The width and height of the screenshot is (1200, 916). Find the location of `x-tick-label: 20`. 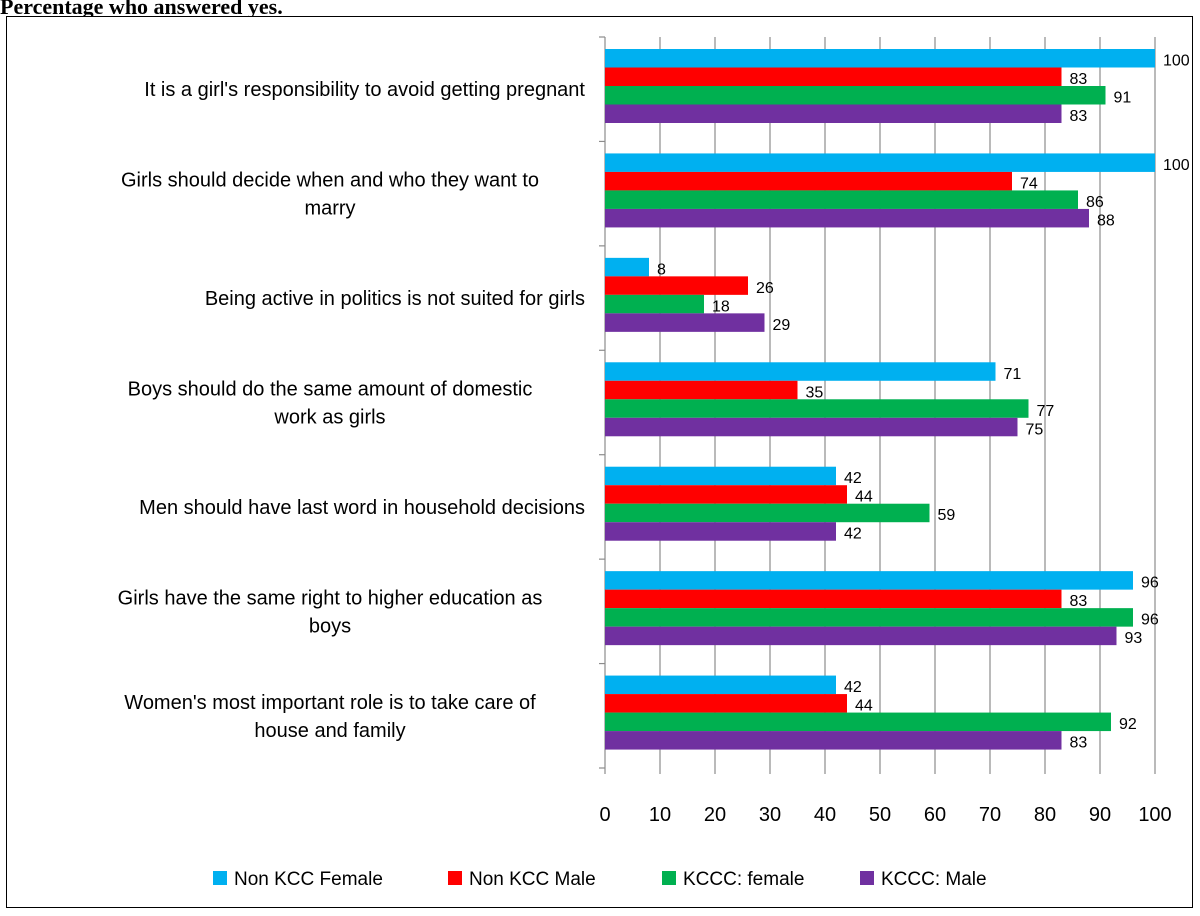

x-tick-label: 20 is located at coordinates (715, 815).